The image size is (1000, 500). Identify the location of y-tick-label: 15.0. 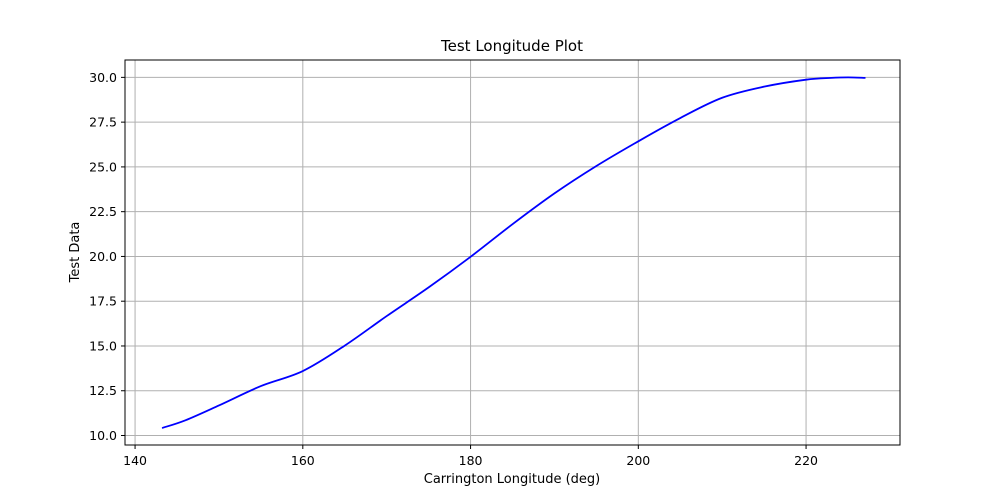
(103, 345).